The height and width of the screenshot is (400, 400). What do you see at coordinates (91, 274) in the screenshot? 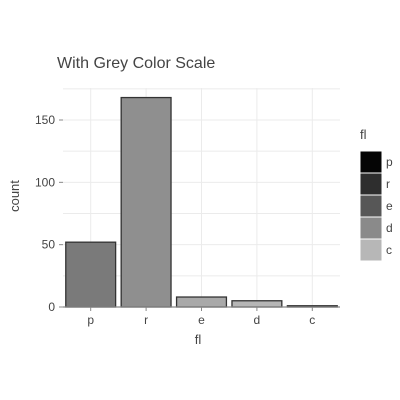
I see `bar-p` at bounding box center [91, 274].